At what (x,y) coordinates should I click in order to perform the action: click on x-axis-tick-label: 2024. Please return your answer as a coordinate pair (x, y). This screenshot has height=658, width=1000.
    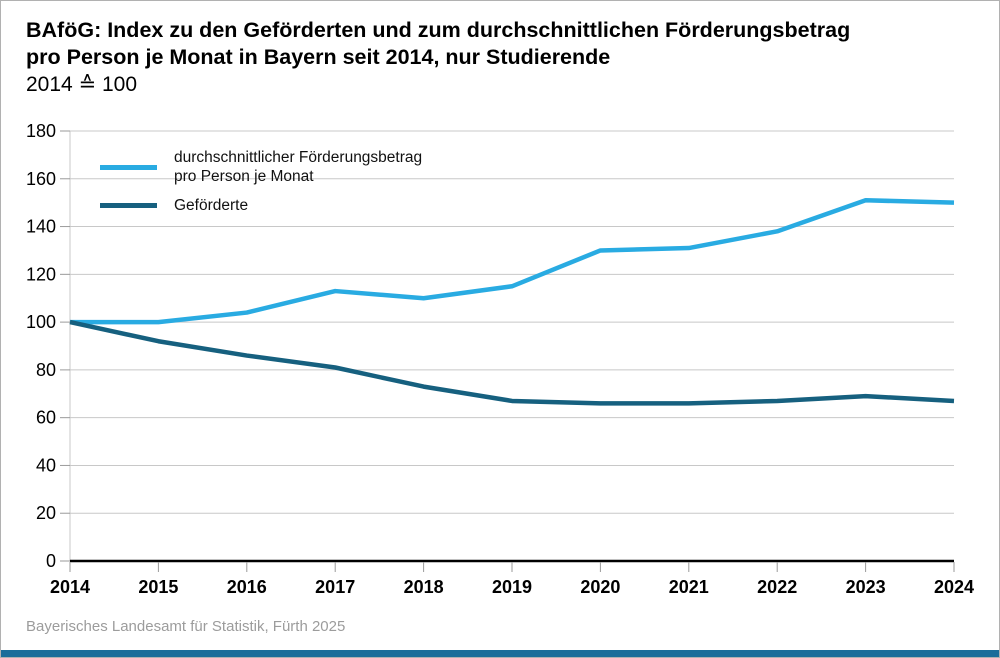
    Looking at the image, I should click on (954, 587).